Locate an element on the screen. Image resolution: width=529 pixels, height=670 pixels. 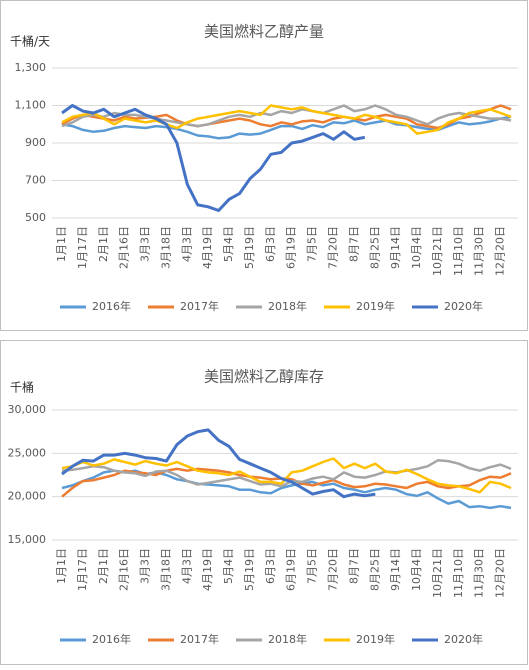
y-tick-label: 900 is located at coordinates (35, 142).